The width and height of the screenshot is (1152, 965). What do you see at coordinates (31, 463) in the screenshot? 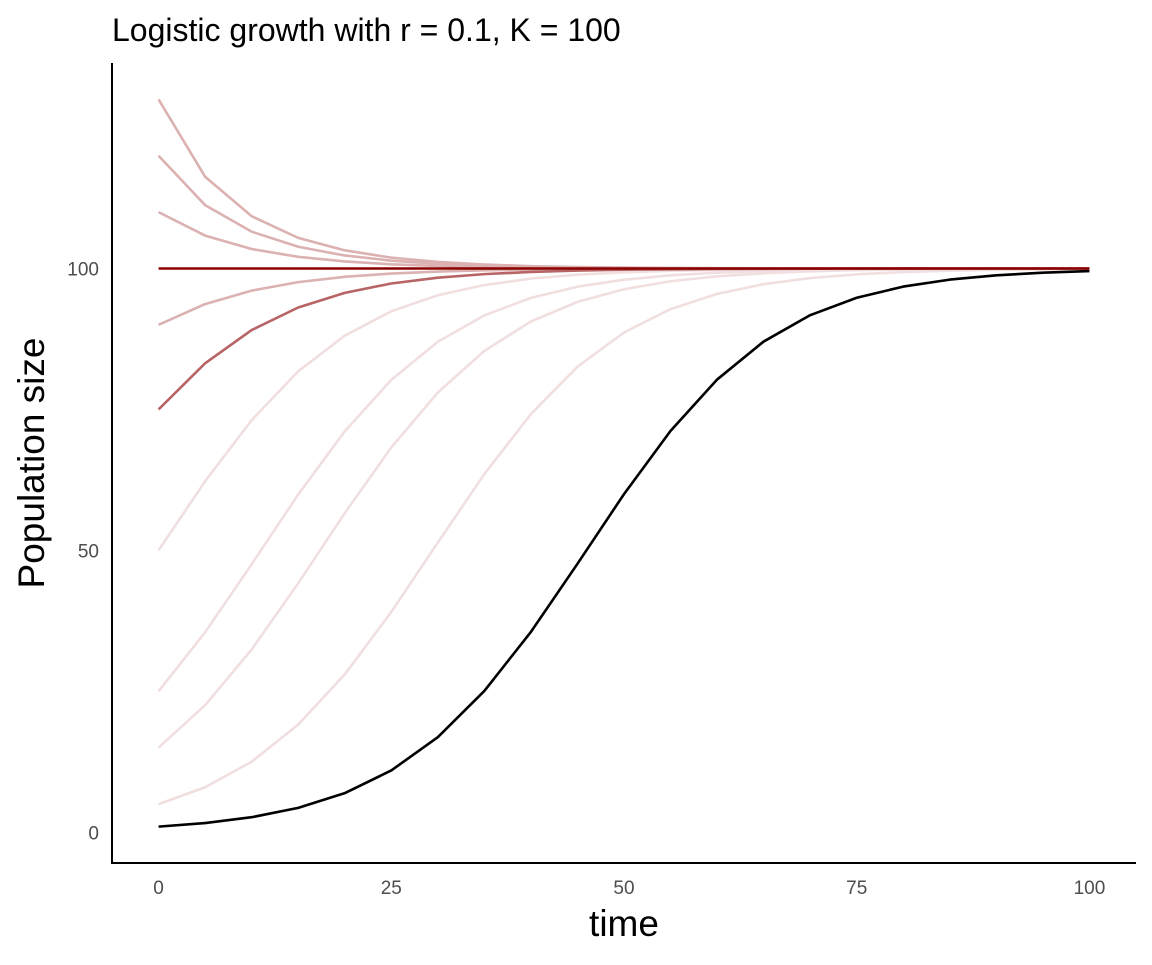
I see `y-axis-title: Population size` at bounding box center [31, 463].